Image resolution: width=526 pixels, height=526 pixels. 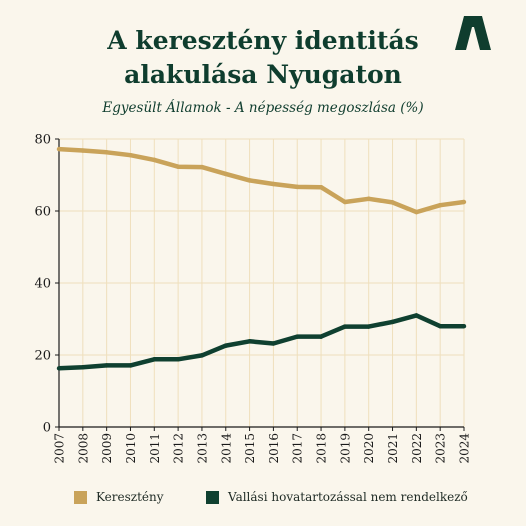 What do you see at coordinates (392, 202) in the screenshot?
I see `data-point-christian-2021` at bounding box center [392, 202].